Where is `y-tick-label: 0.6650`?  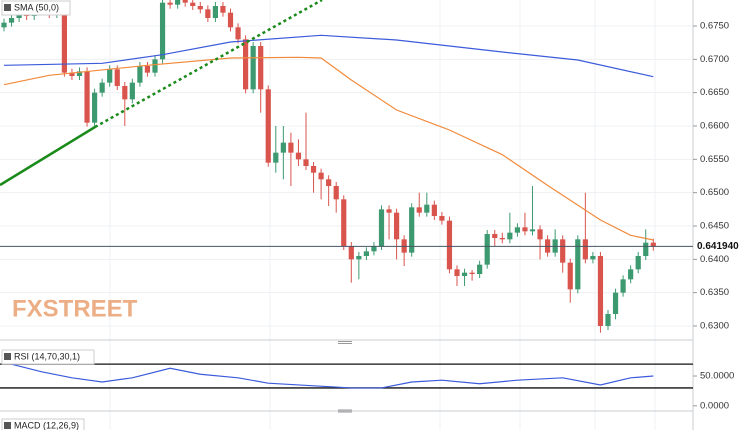
y-tick-label: 0.6650 is located at coordinates (714, 92).